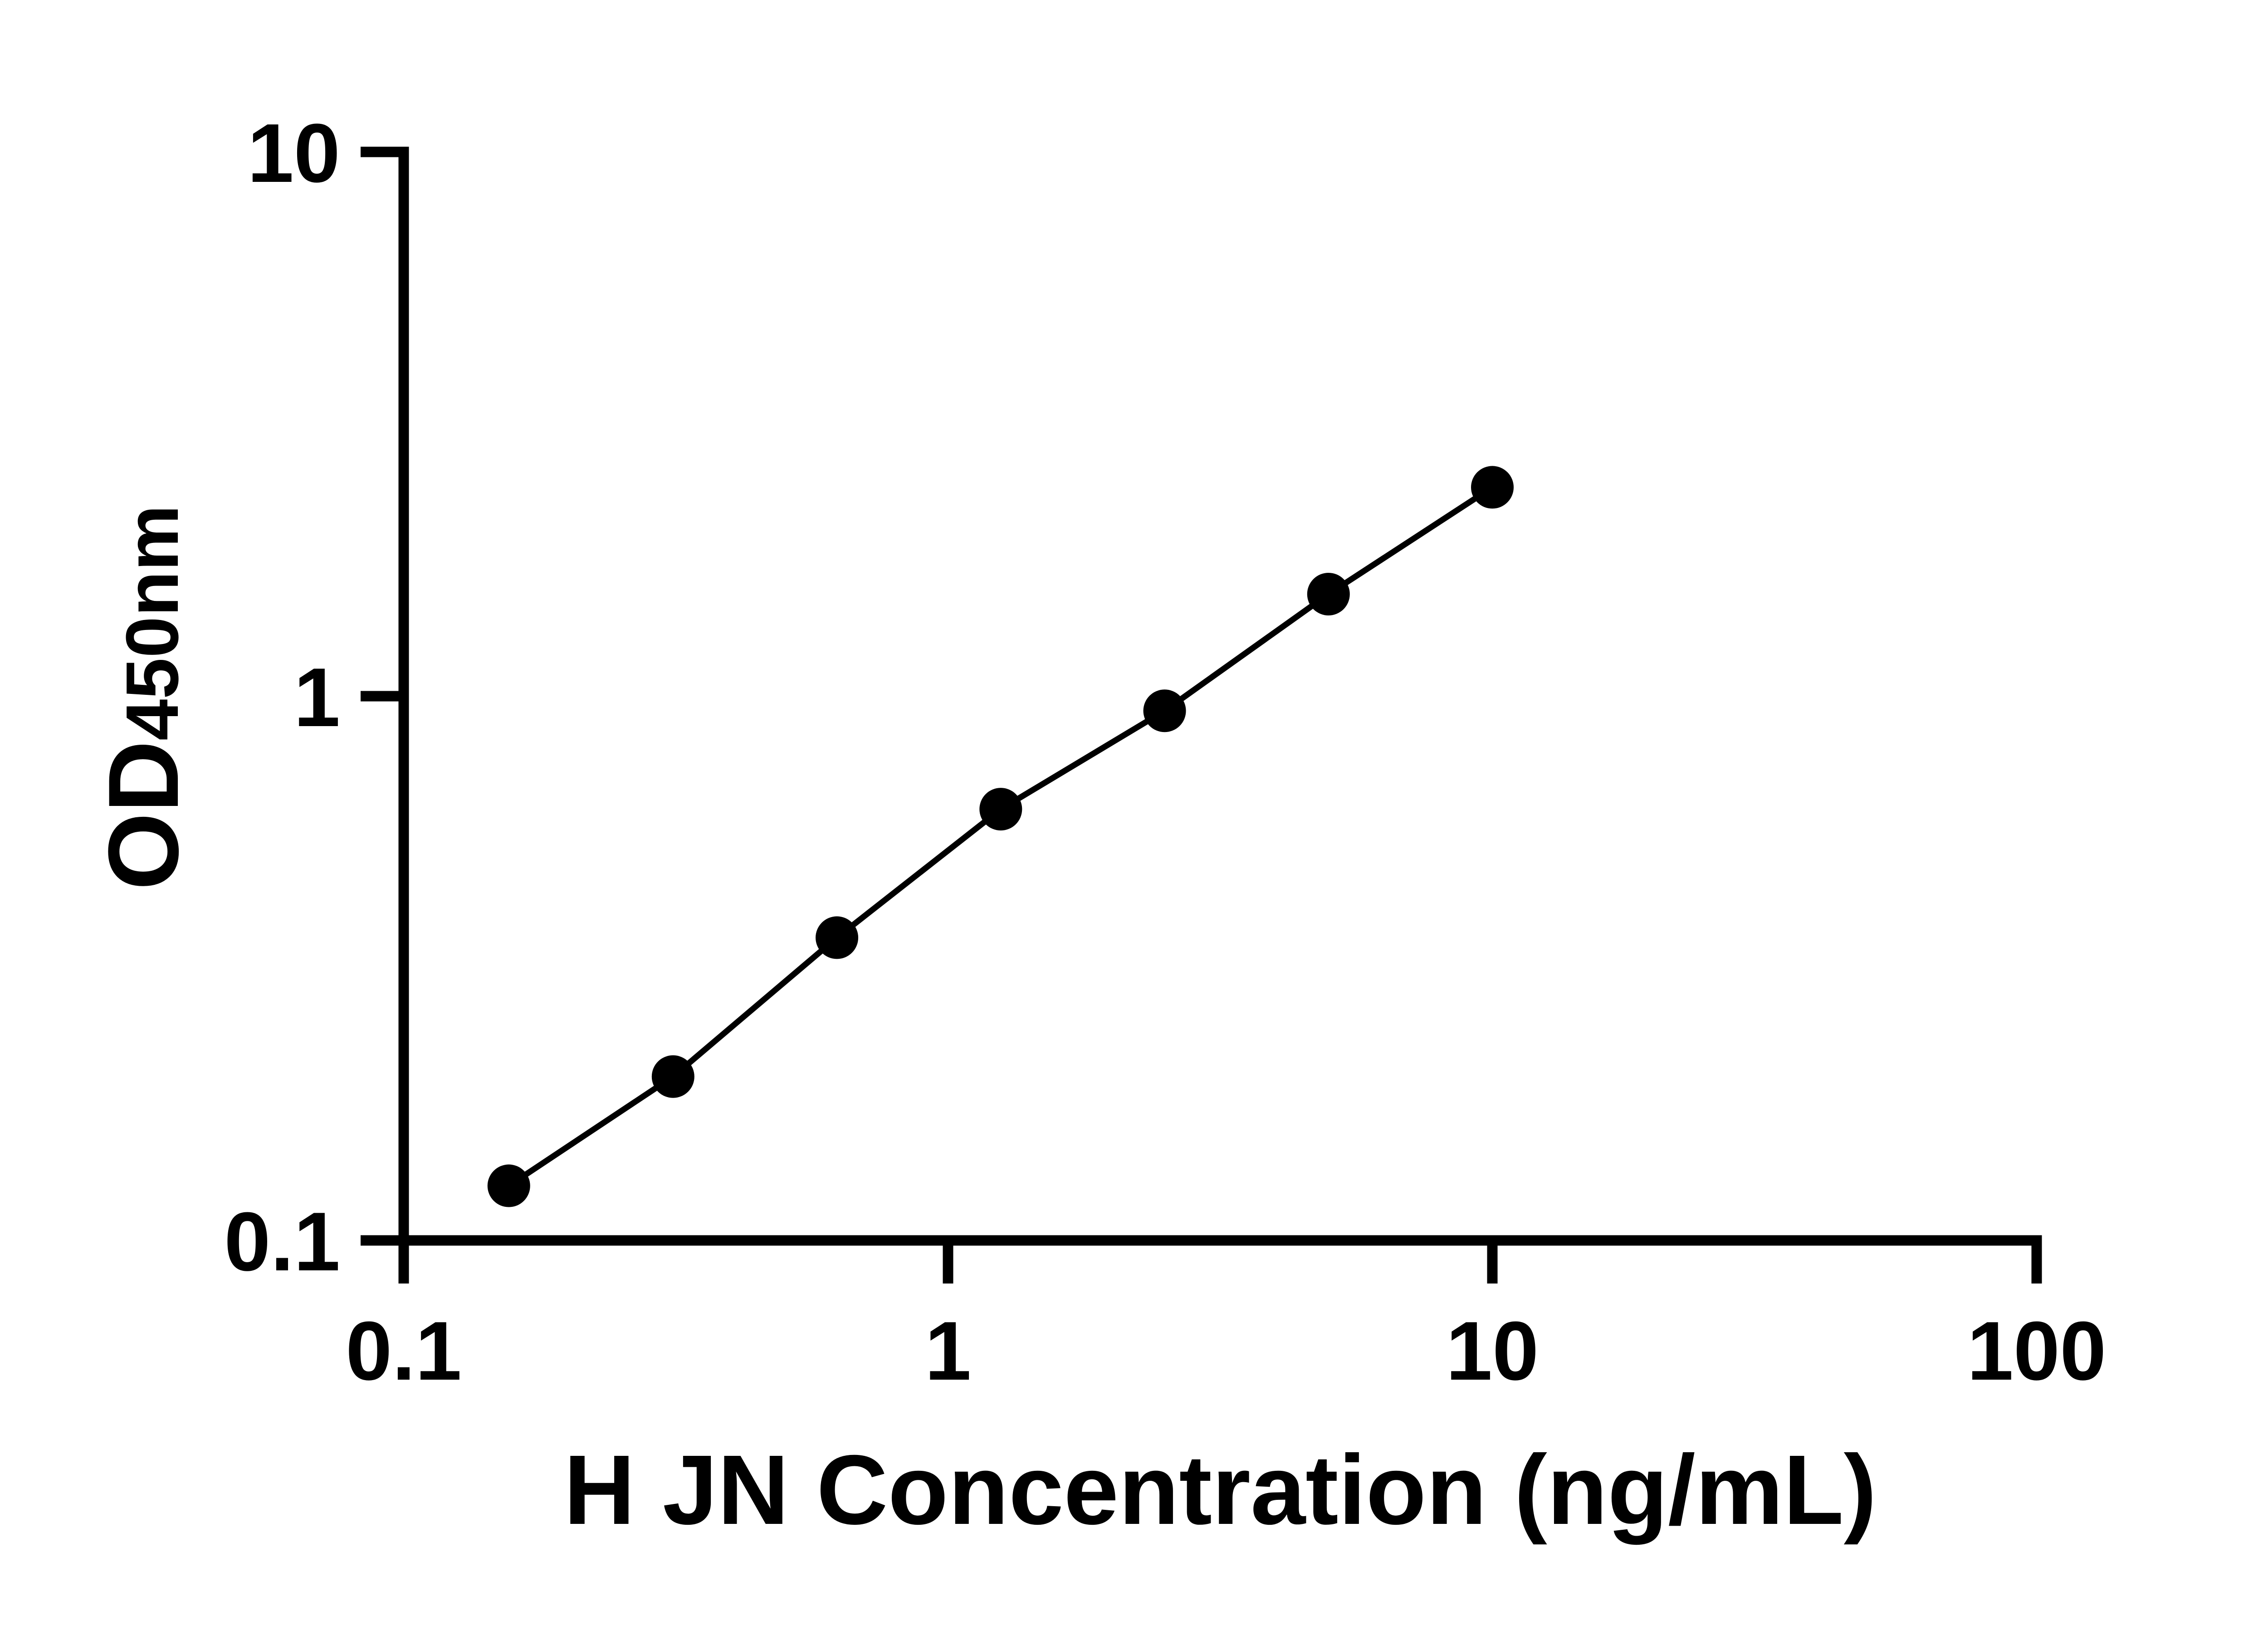 This screenshot has width=2268, height=1635. What do you see at coordinates (282, 1241) in the screenshot?
I see `y-tick-label: 0.1` at bounding box center [282, 1241].